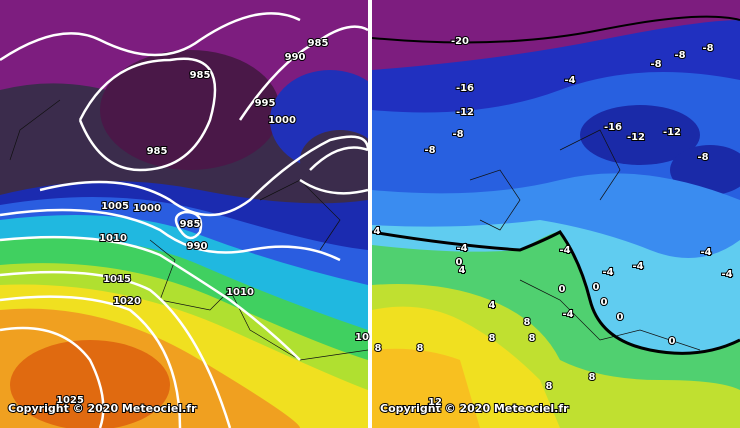 The image size is (740, 428). Describe the element at coordinates (362, 337) in the screenshot. I see `isobar-label: 10` at that location.